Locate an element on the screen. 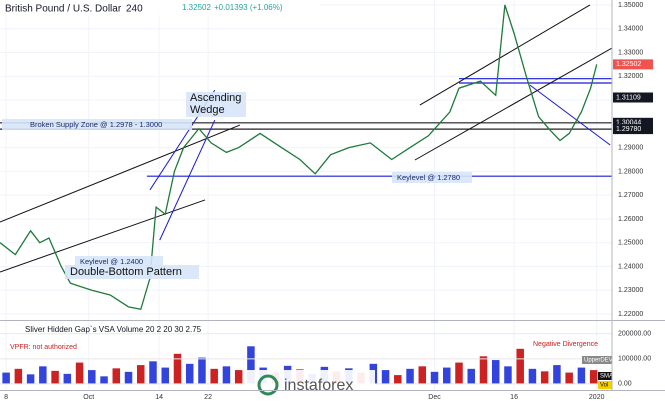  axis-tag-label: Vol is located at coordinates (604, 386).